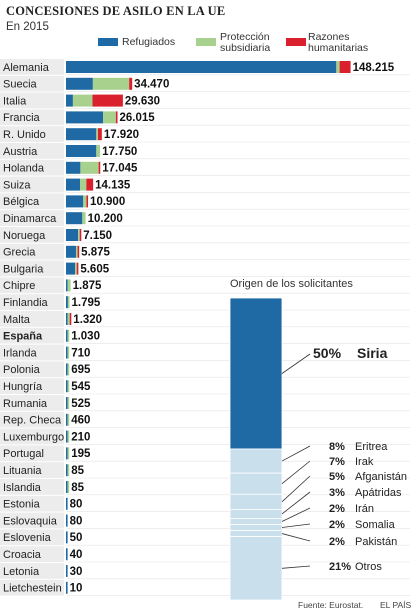  What do you see at coordinates (109, 117) in the screenshot?
I see `bar-francia-proteccion-subsidiaria` at bounding box center [109, 117].